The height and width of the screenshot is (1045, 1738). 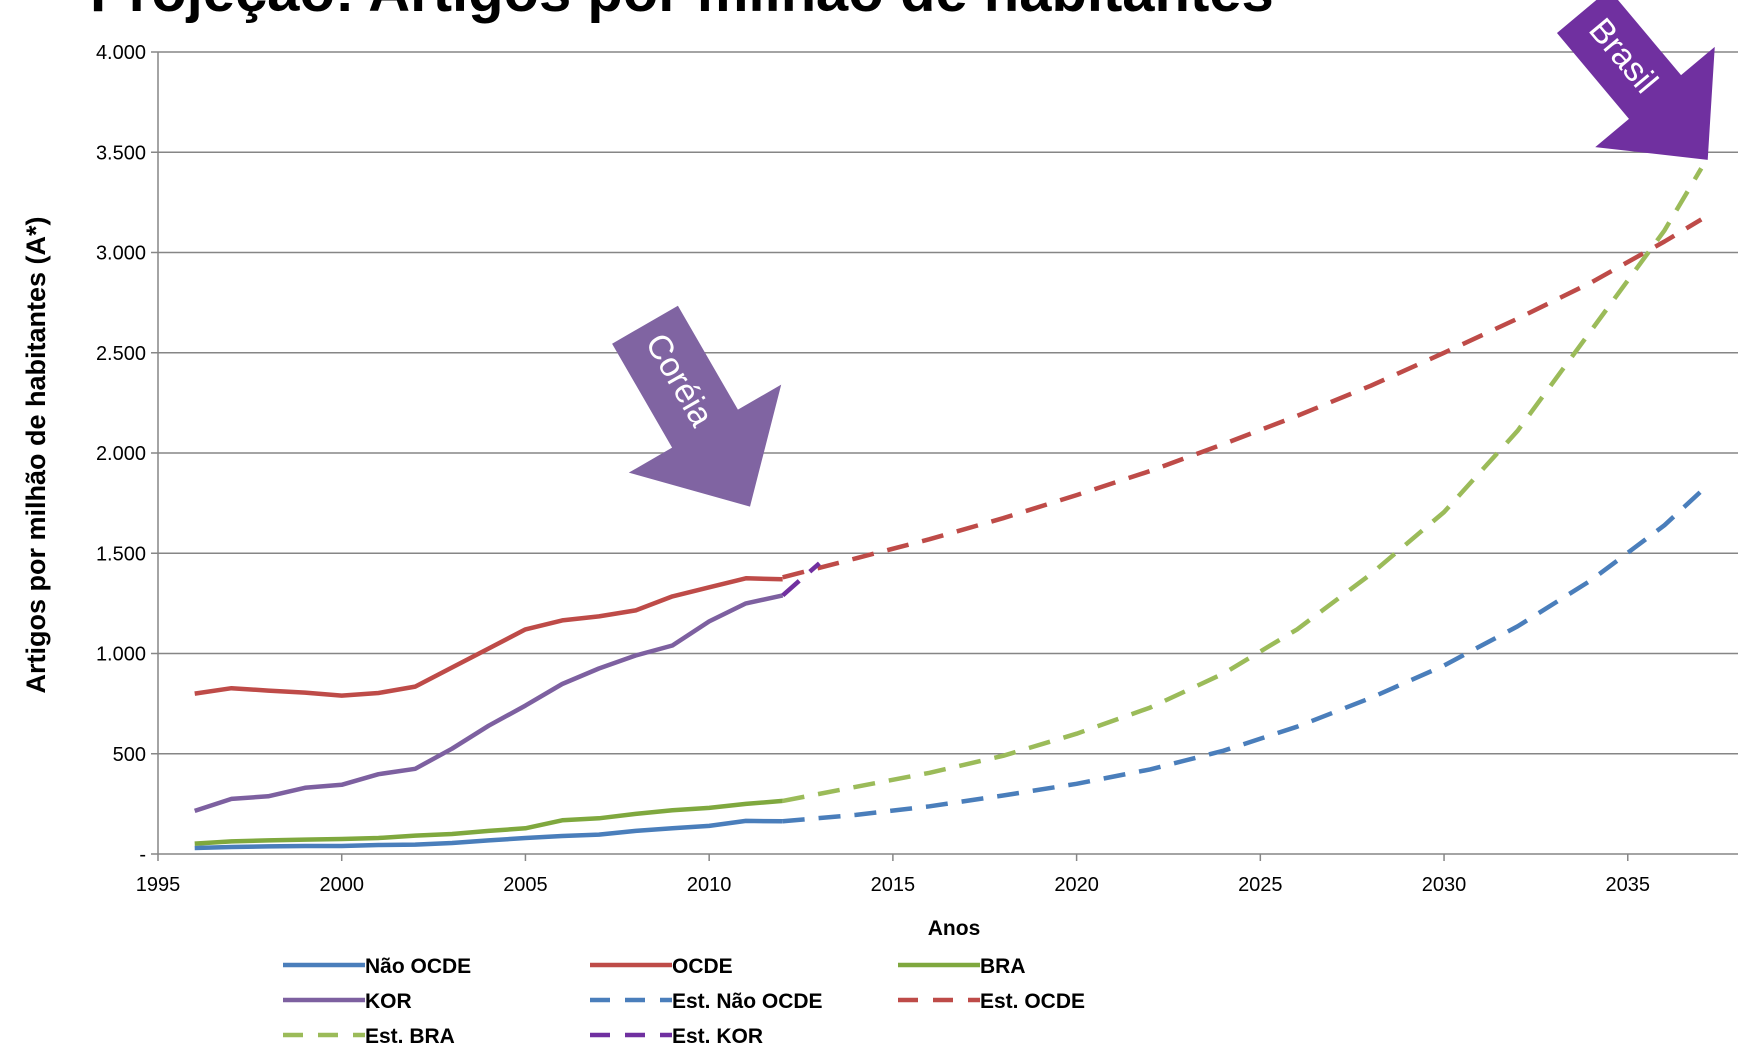 What do you see at coordinates (1260, 885) in the screenshot?
I see `x-tick-label: 2025` at bounding box center [1260, 885].